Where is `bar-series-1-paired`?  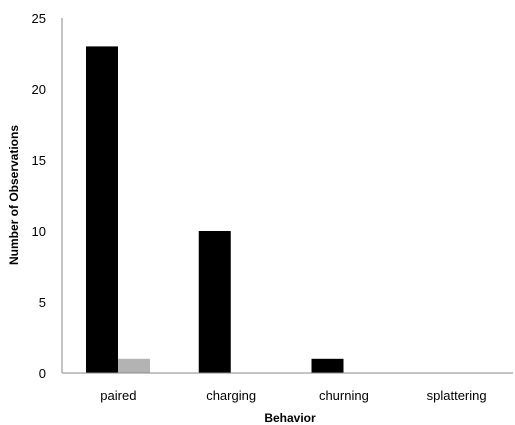
bar-series-1-paired is located at coordinates (102, 210).